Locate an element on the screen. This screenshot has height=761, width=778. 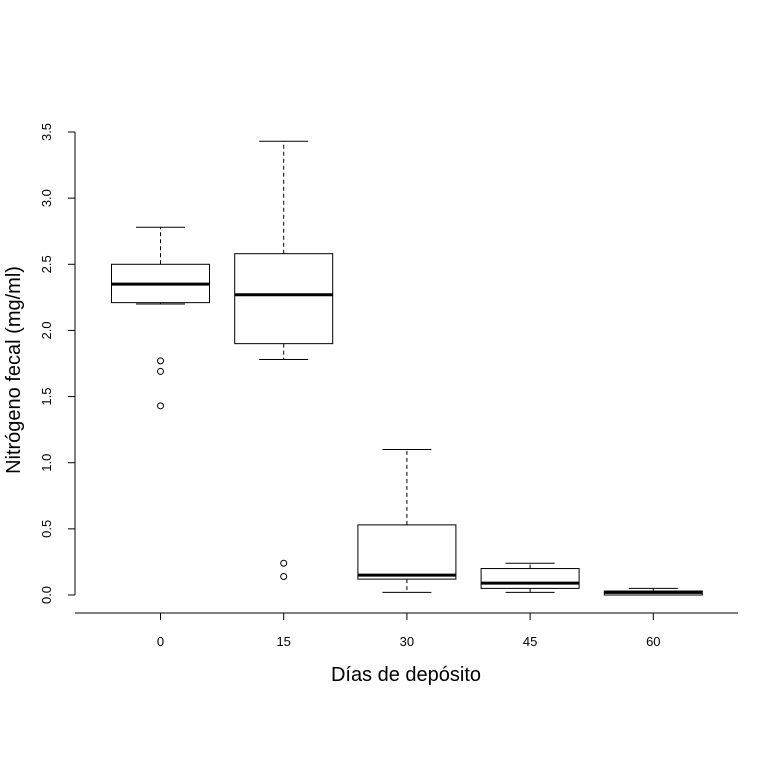
x-tick-label: 0 is located at coordinates (160, 641).